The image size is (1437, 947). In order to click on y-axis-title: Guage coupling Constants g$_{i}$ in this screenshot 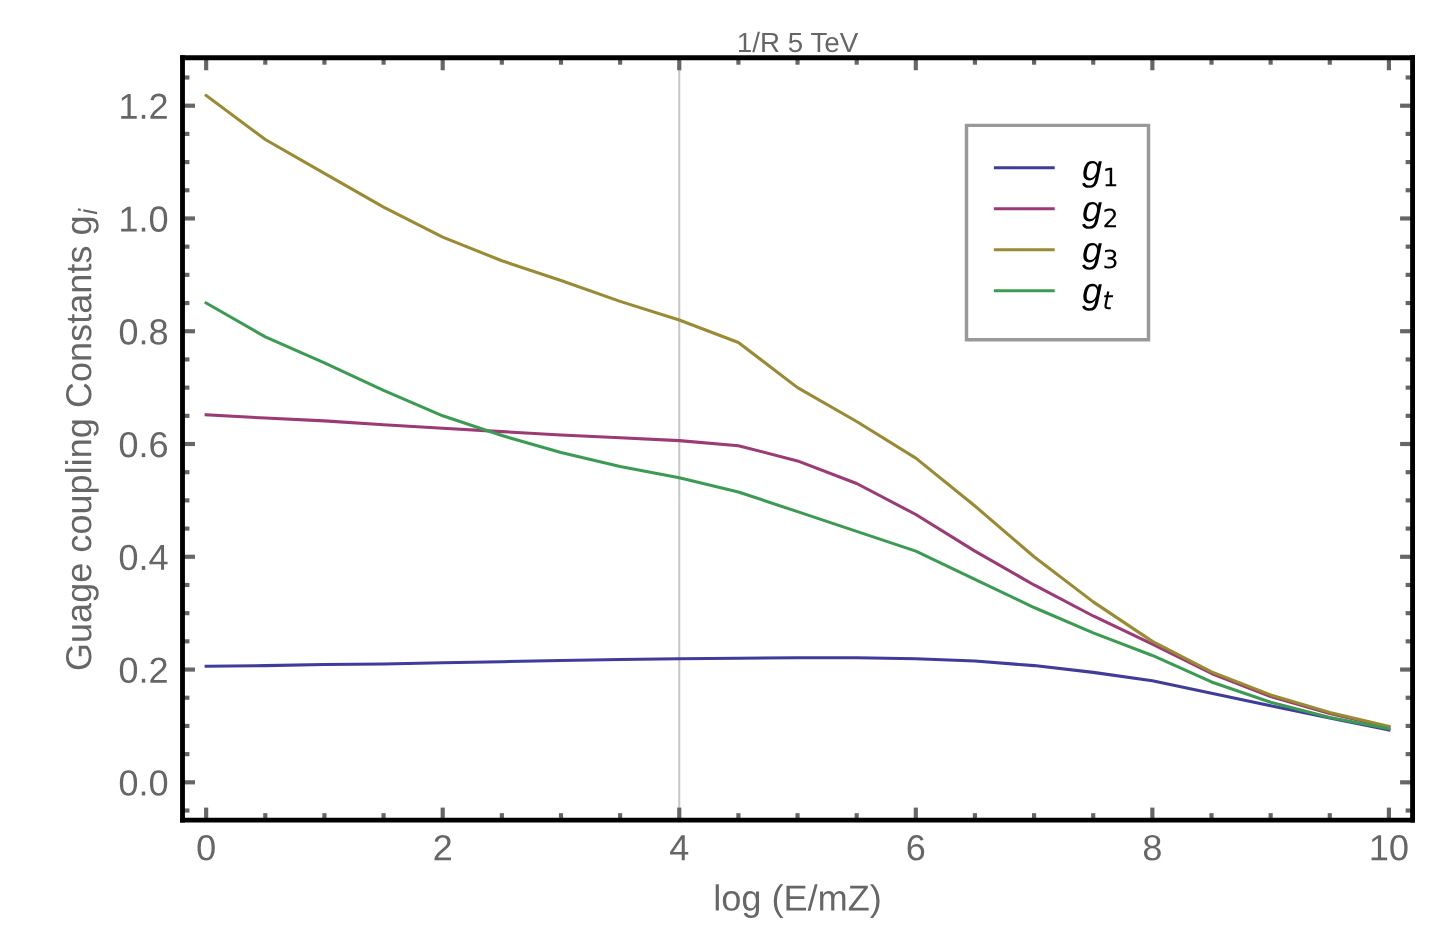, I will do `click(82, 439)`.